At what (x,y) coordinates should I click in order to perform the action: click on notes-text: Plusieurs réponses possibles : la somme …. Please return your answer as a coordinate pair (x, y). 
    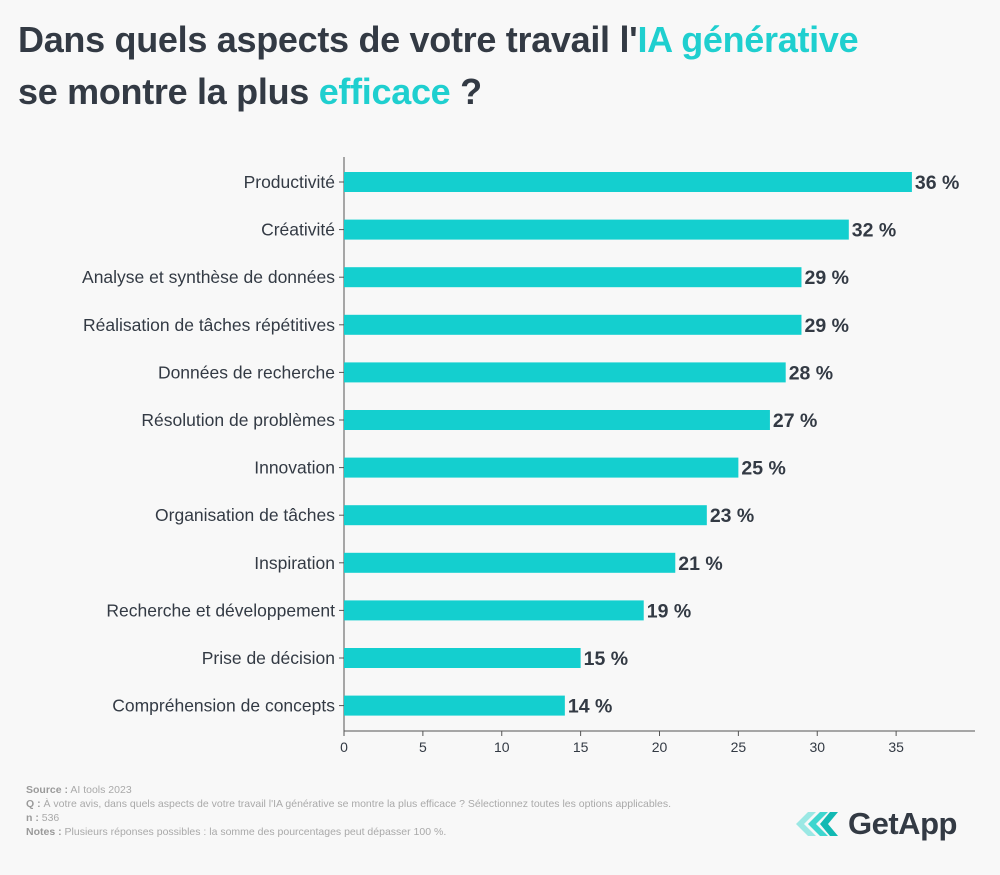
    Looking at the image, I should click on (255, 832).